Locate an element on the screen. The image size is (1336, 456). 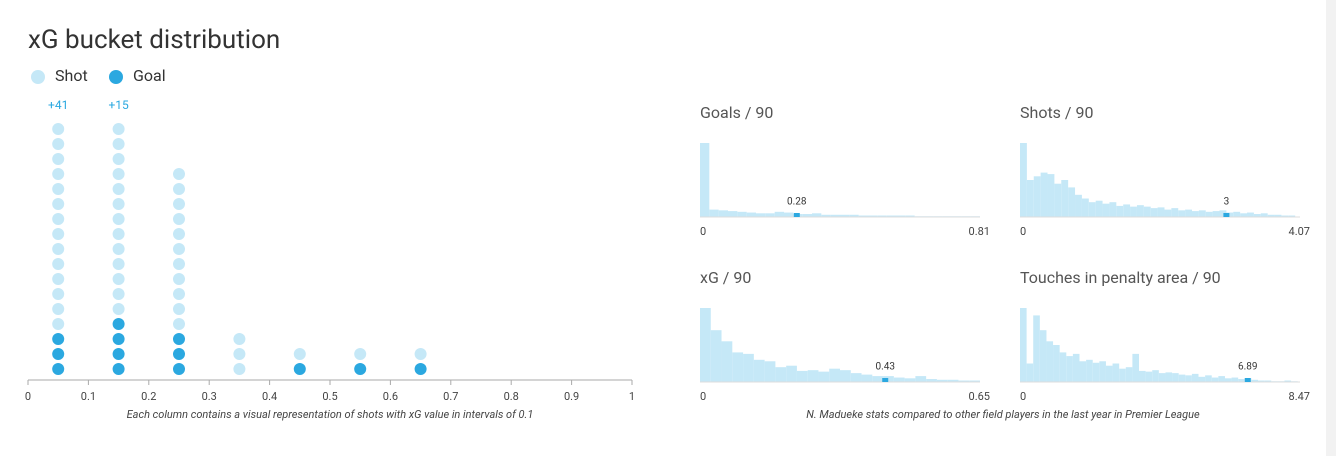
x-tick-label: 8.47 is located at coordinates (1299, 396).